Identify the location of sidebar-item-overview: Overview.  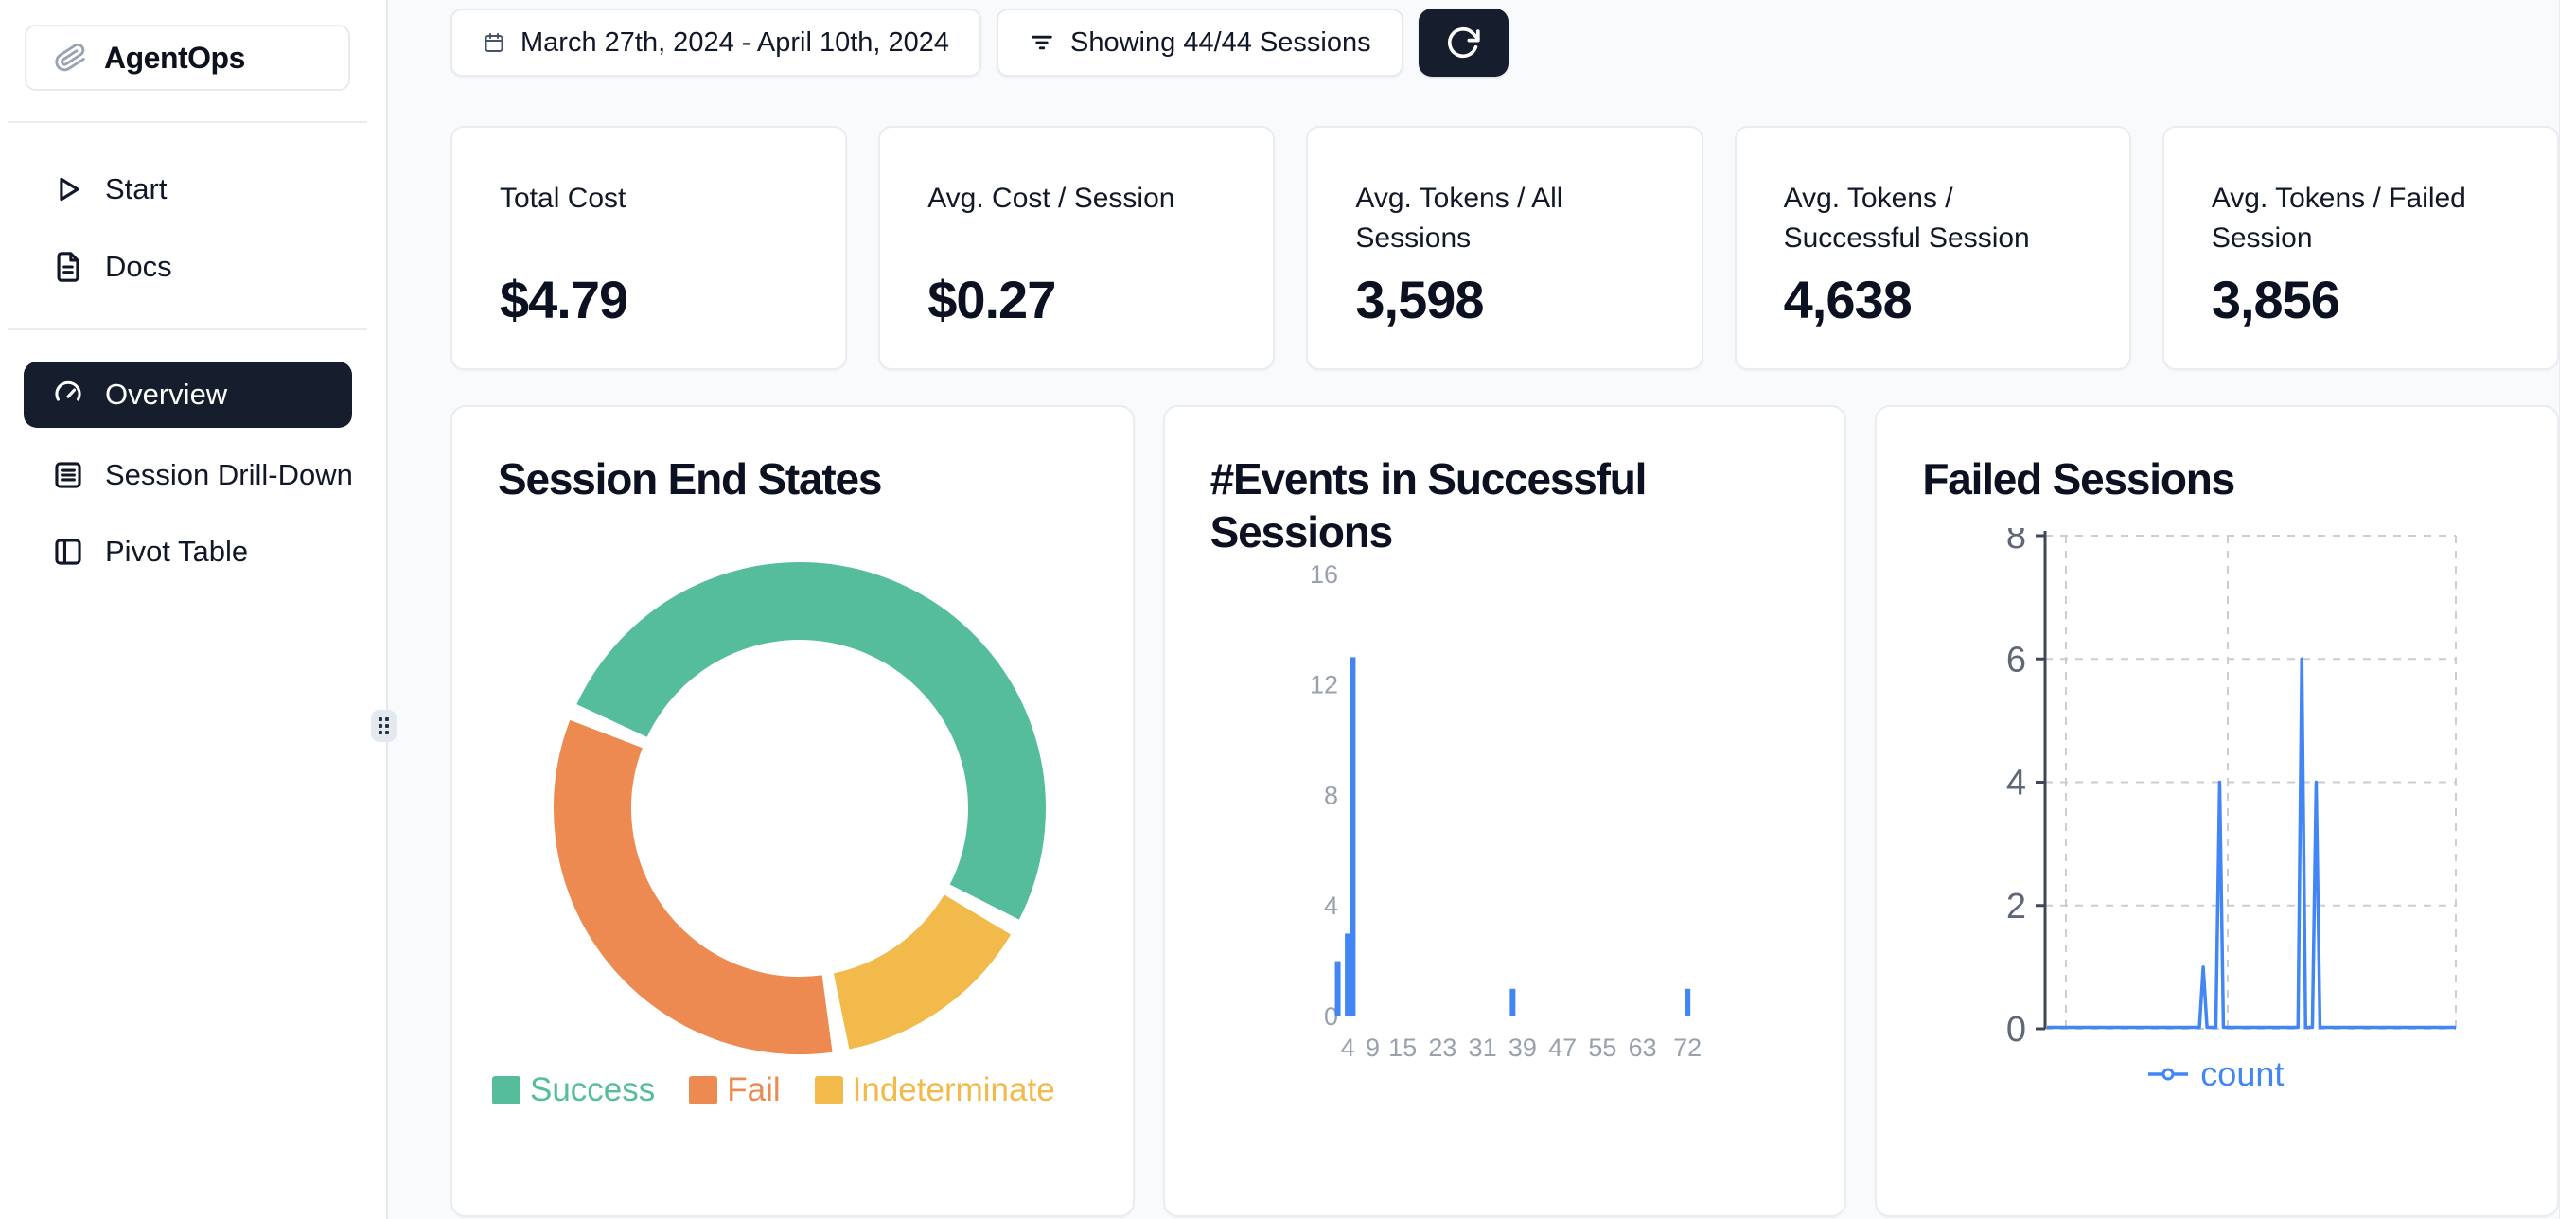
(188, 395).